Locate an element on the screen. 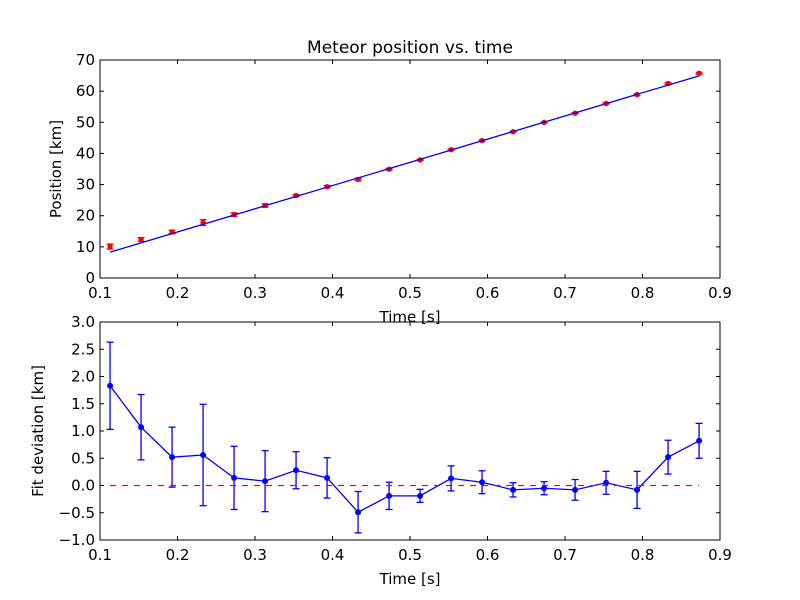 The image size is (800, 600). deviation-ytick-label: 3.0 is located at coordinates (83, 322).